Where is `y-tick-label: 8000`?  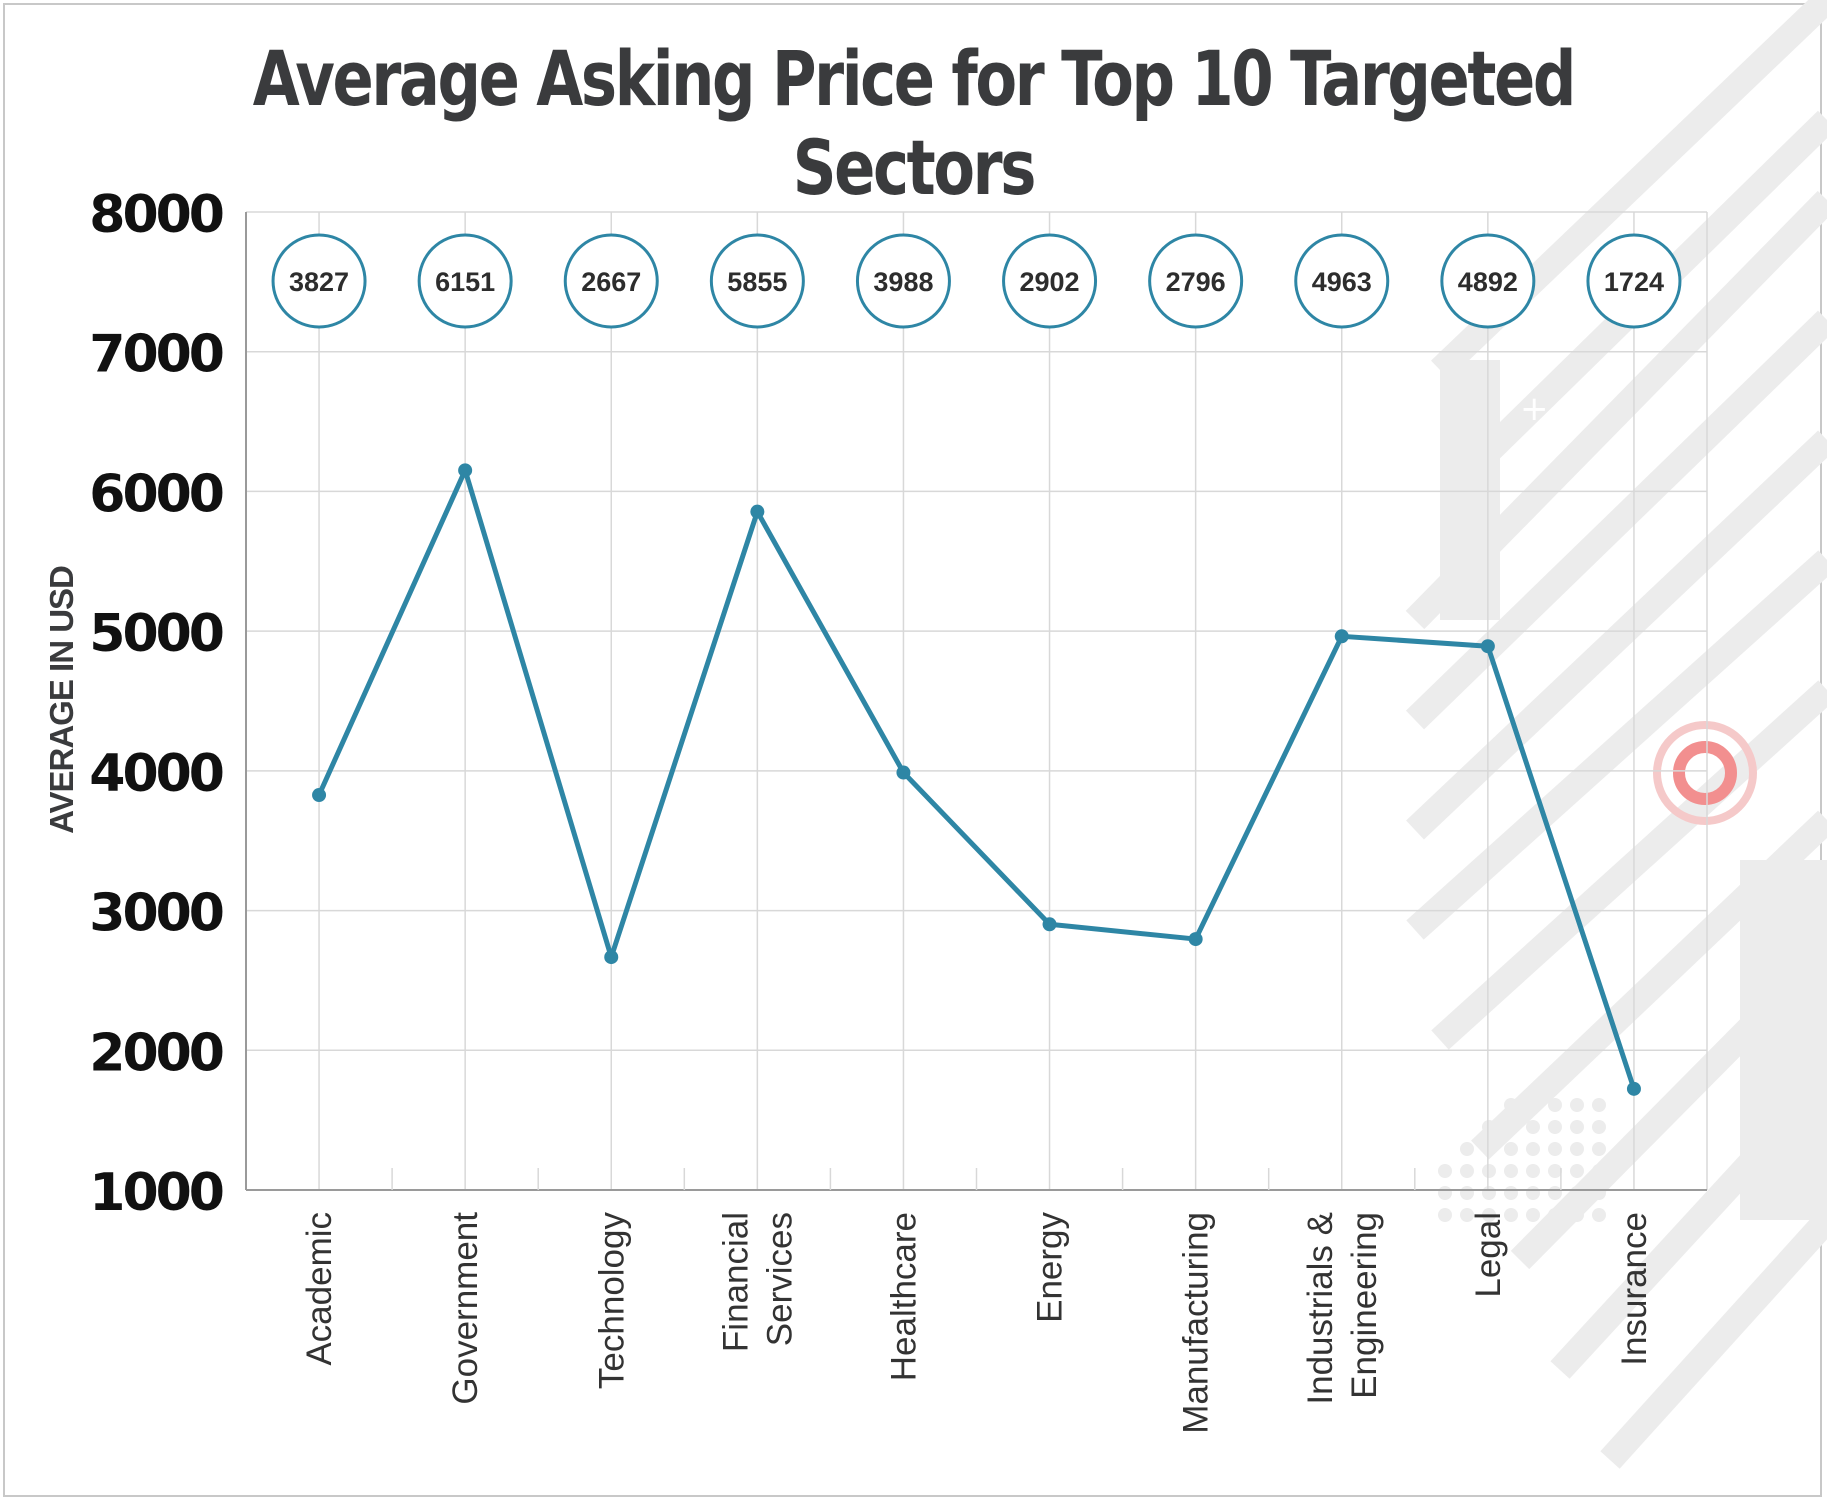
y-tick-label: 8000 is located at coordinates (156, 215).